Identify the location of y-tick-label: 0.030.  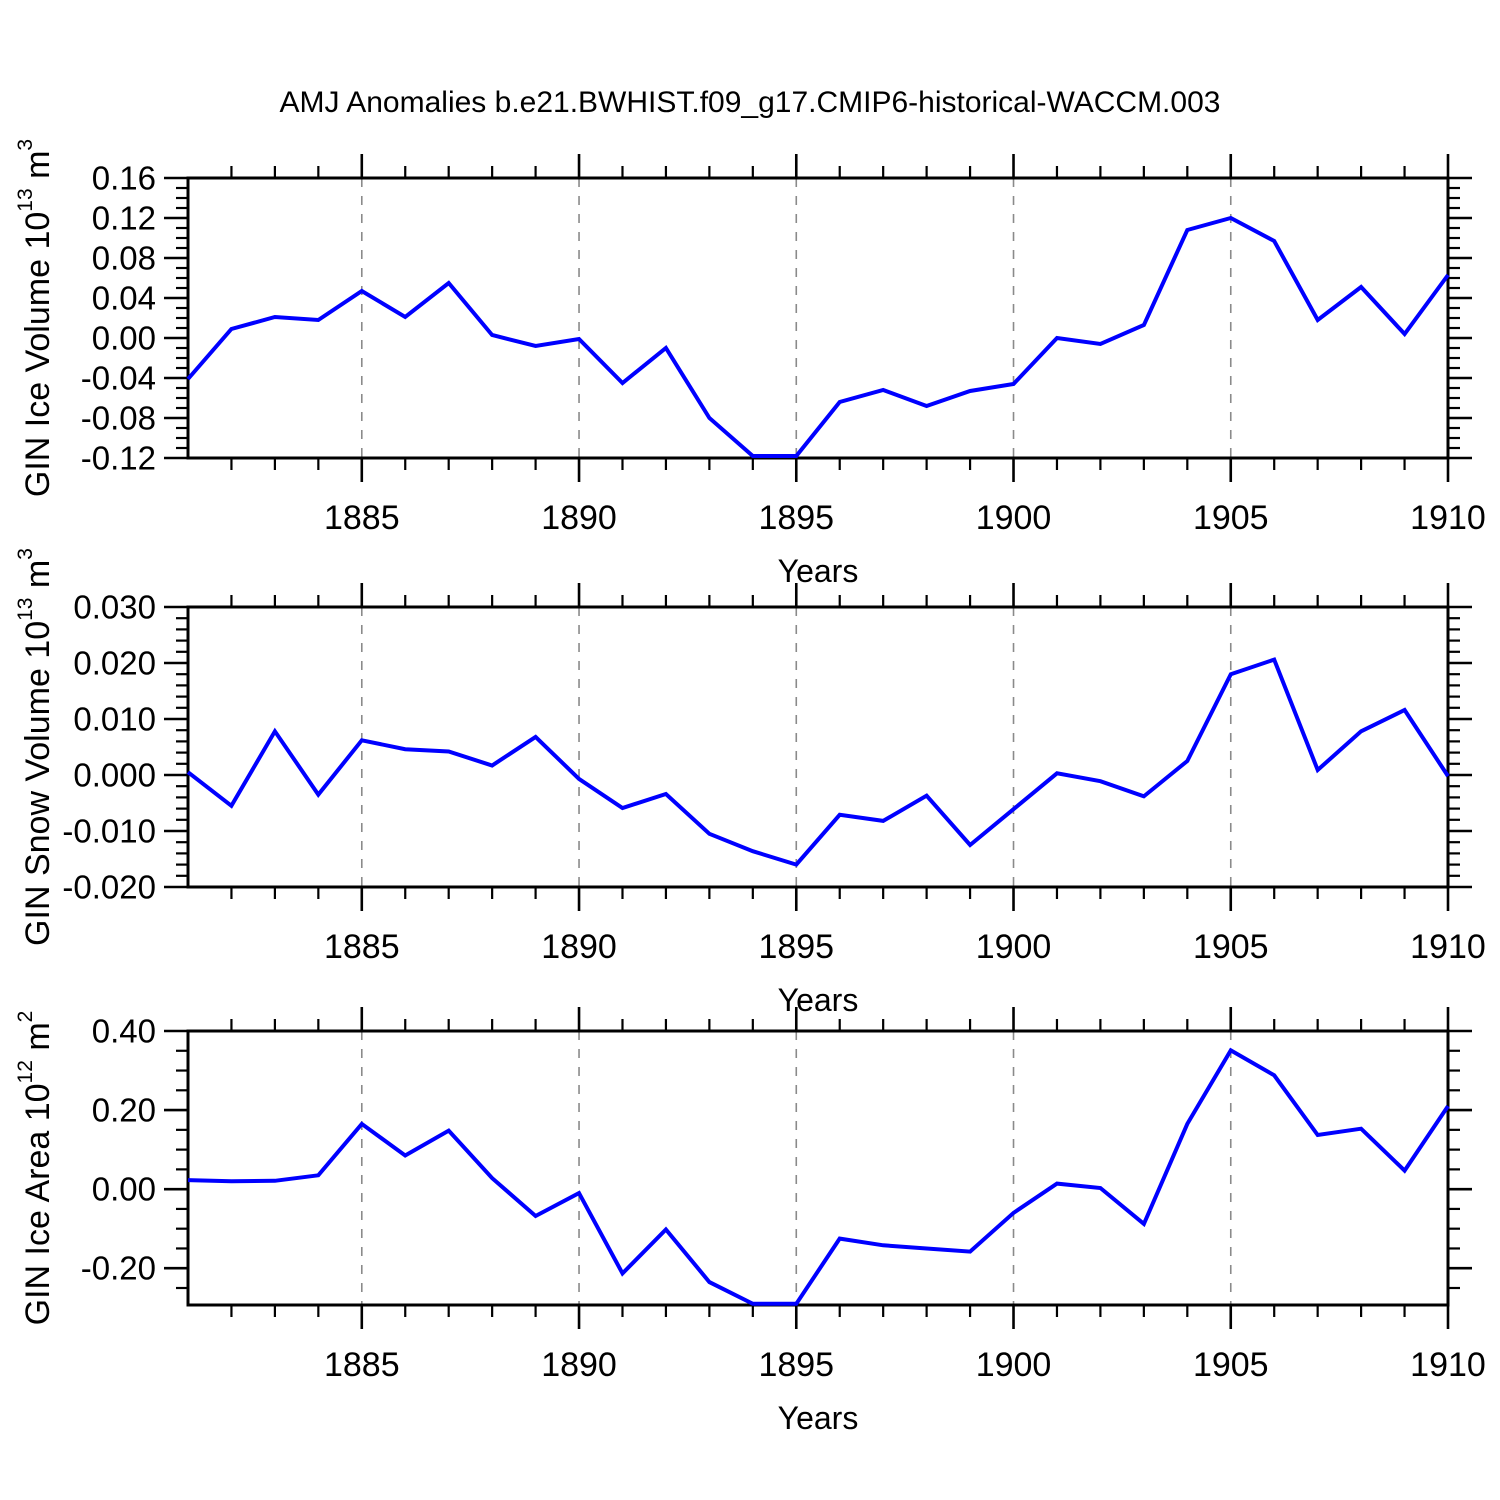
(114, 607).